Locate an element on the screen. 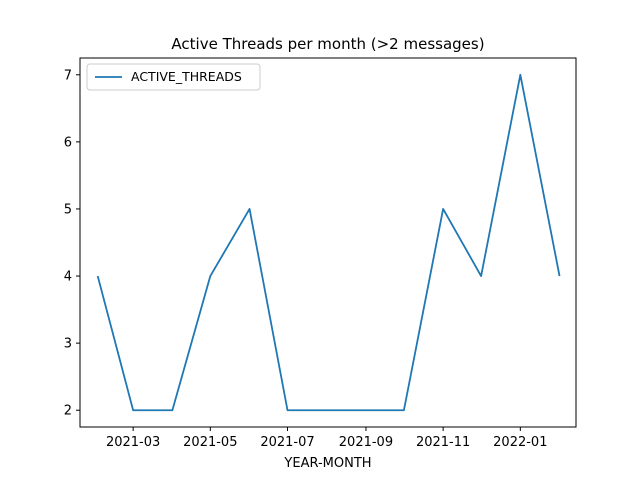 Image resolution: width=640 pixels, height=480 pixels. x-tick-label: 2021-07 is located at coordinates (287, 442).